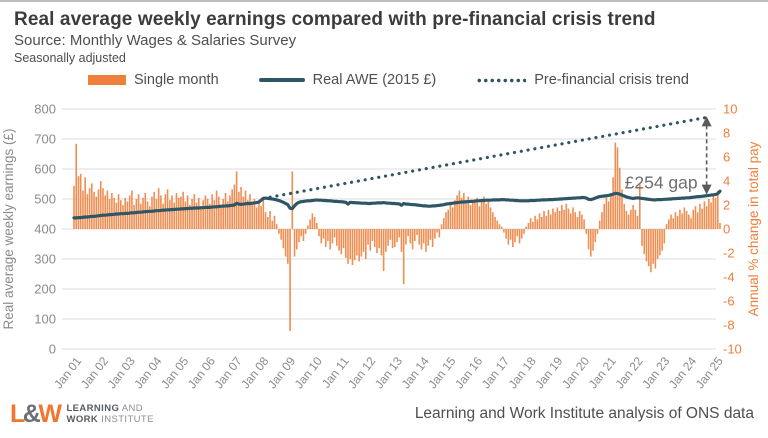  What do you see at coordinates (201, 372) in the screenshot?
I see `svg-text: Jan 06` at bounding box center [201, 372].